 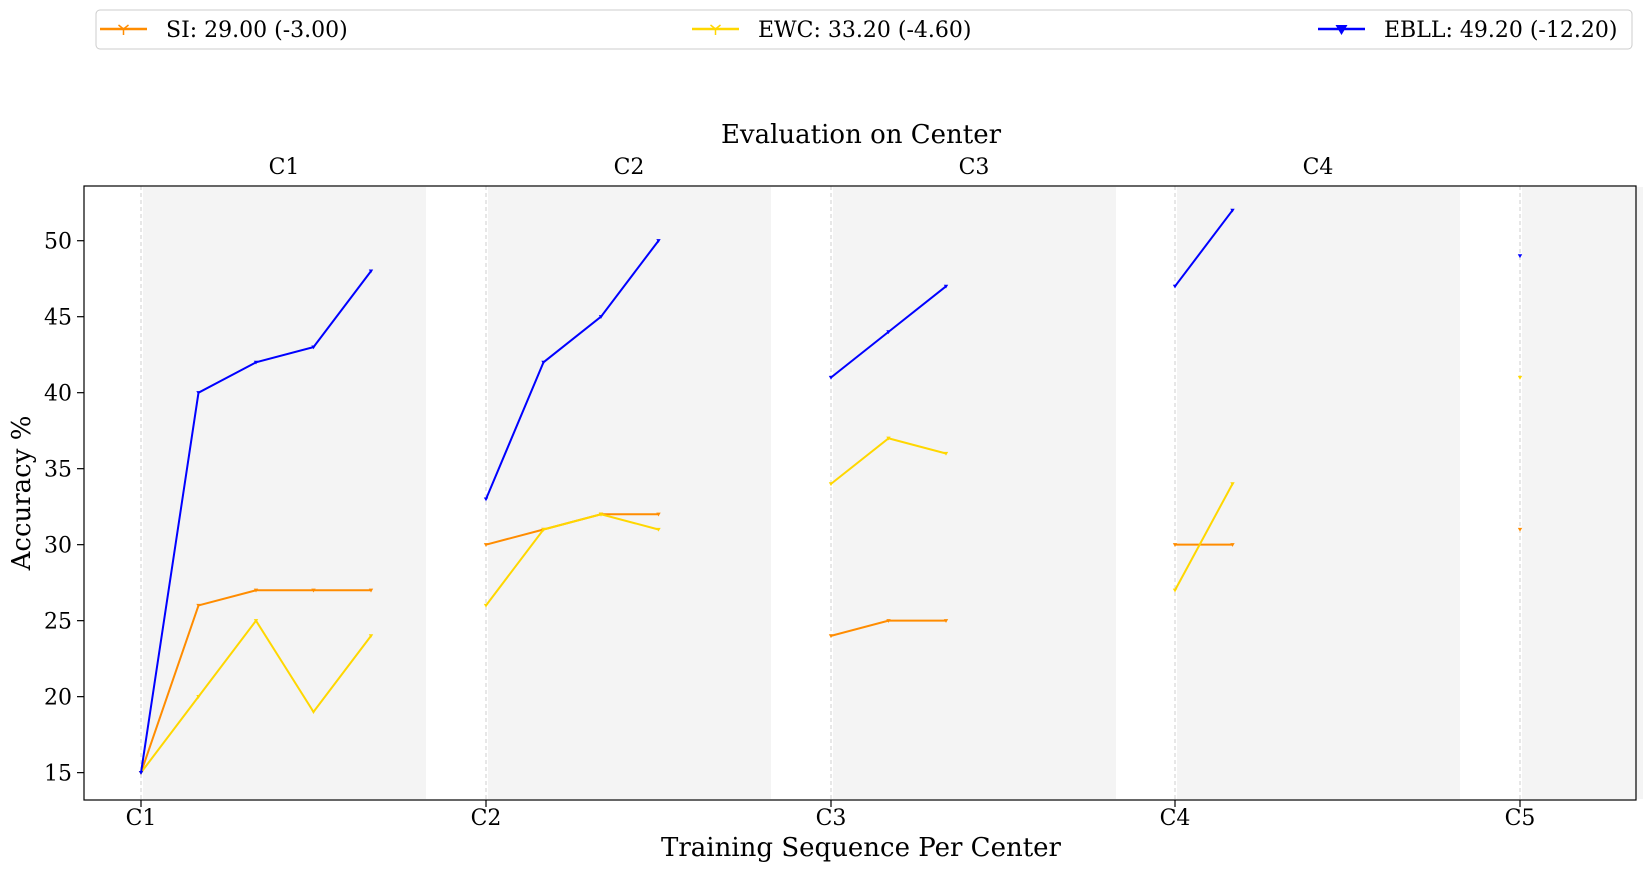 What do you see at coordinates (1204, 248) in the screenshot?
I see `series-line-EBLL-C4` at bounding box center [1204, 248].